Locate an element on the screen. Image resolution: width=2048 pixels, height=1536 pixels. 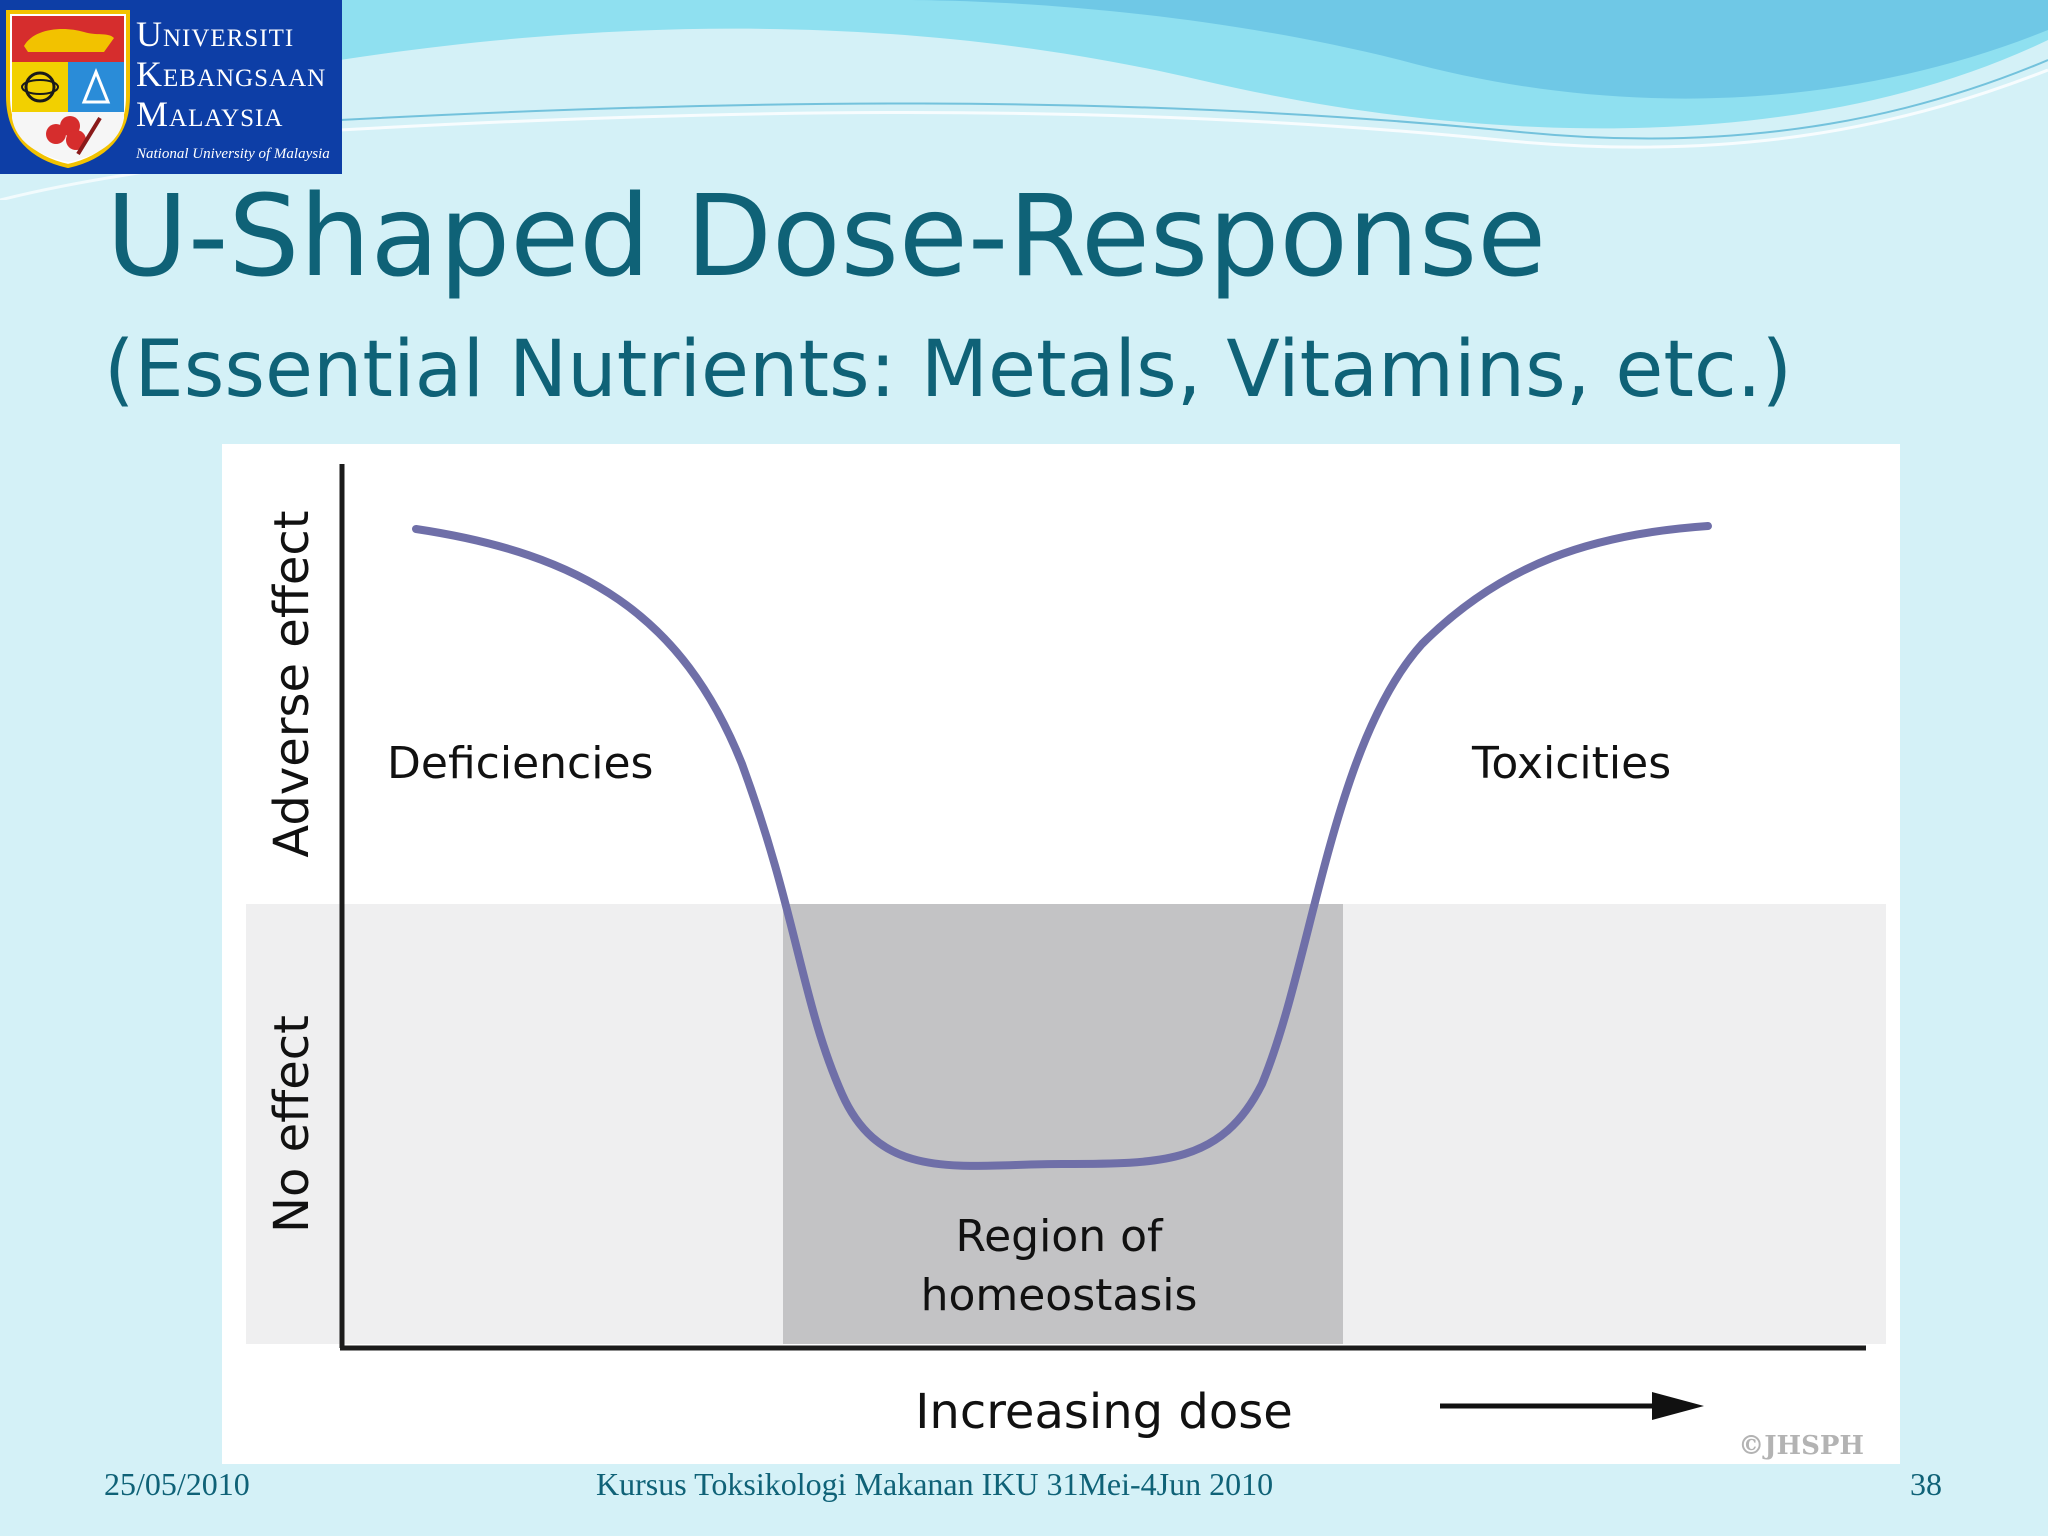
homeostasis-band is located at coordinates (1063, 1124).